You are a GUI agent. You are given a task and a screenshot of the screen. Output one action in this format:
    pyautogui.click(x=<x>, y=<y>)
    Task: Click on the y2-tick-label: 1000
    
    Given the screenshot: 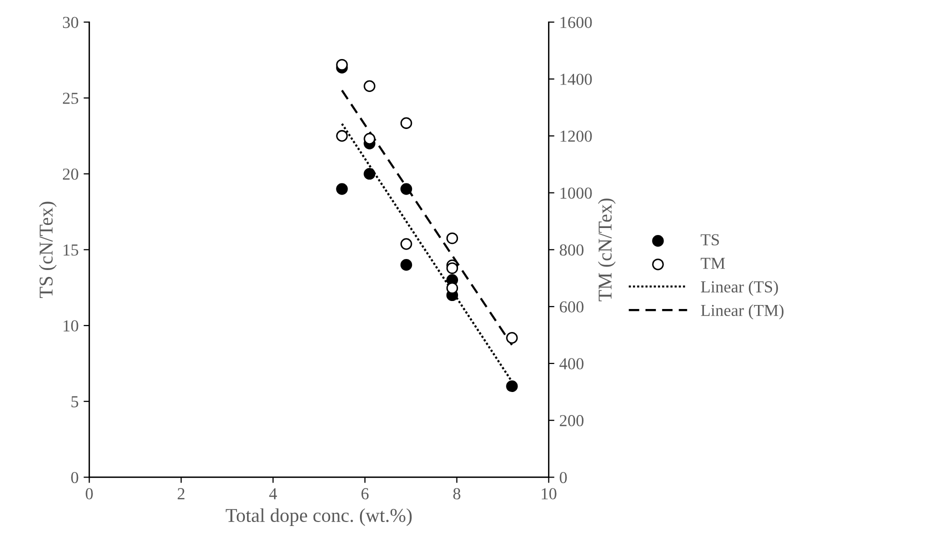 What is the action you would take?
    pyautogui.click(x=576, y=193)
    